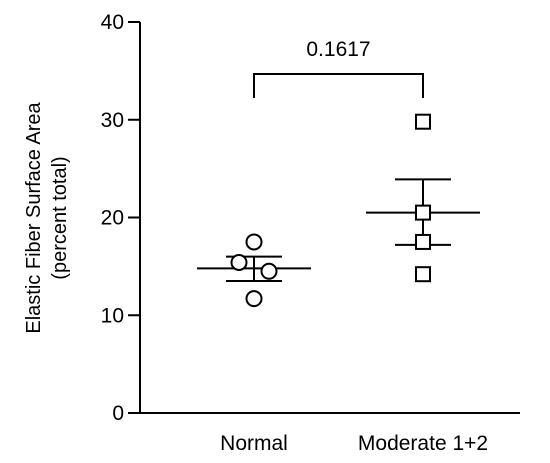 The width and height of the screenshot is (550, 463). Describe the element at coordinates (338, 68) in the screenshot. I see `significance-bracket: 0.1617` at that location.